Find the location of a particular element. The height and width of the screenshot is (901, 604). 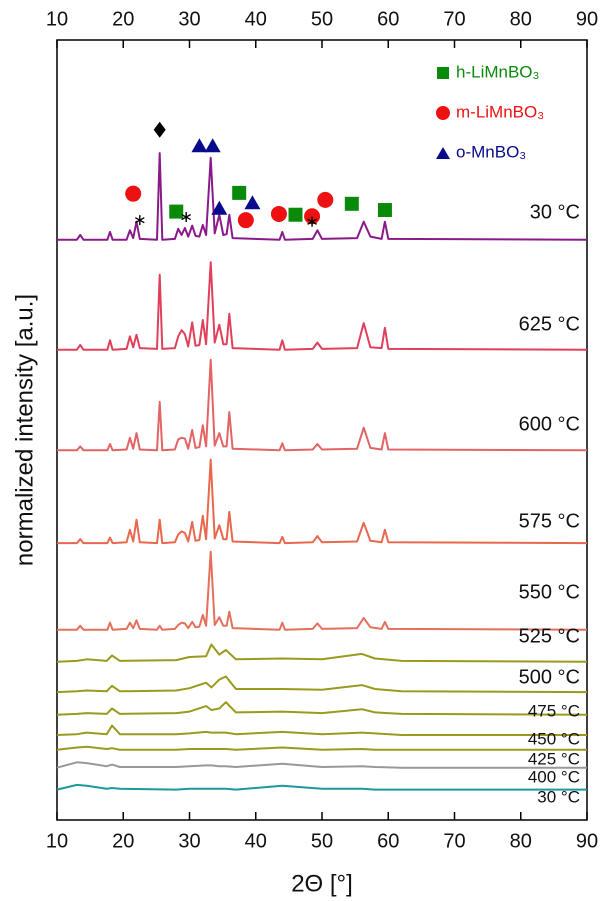

x-tick-label: 70 is located at coordinates (454, 841).